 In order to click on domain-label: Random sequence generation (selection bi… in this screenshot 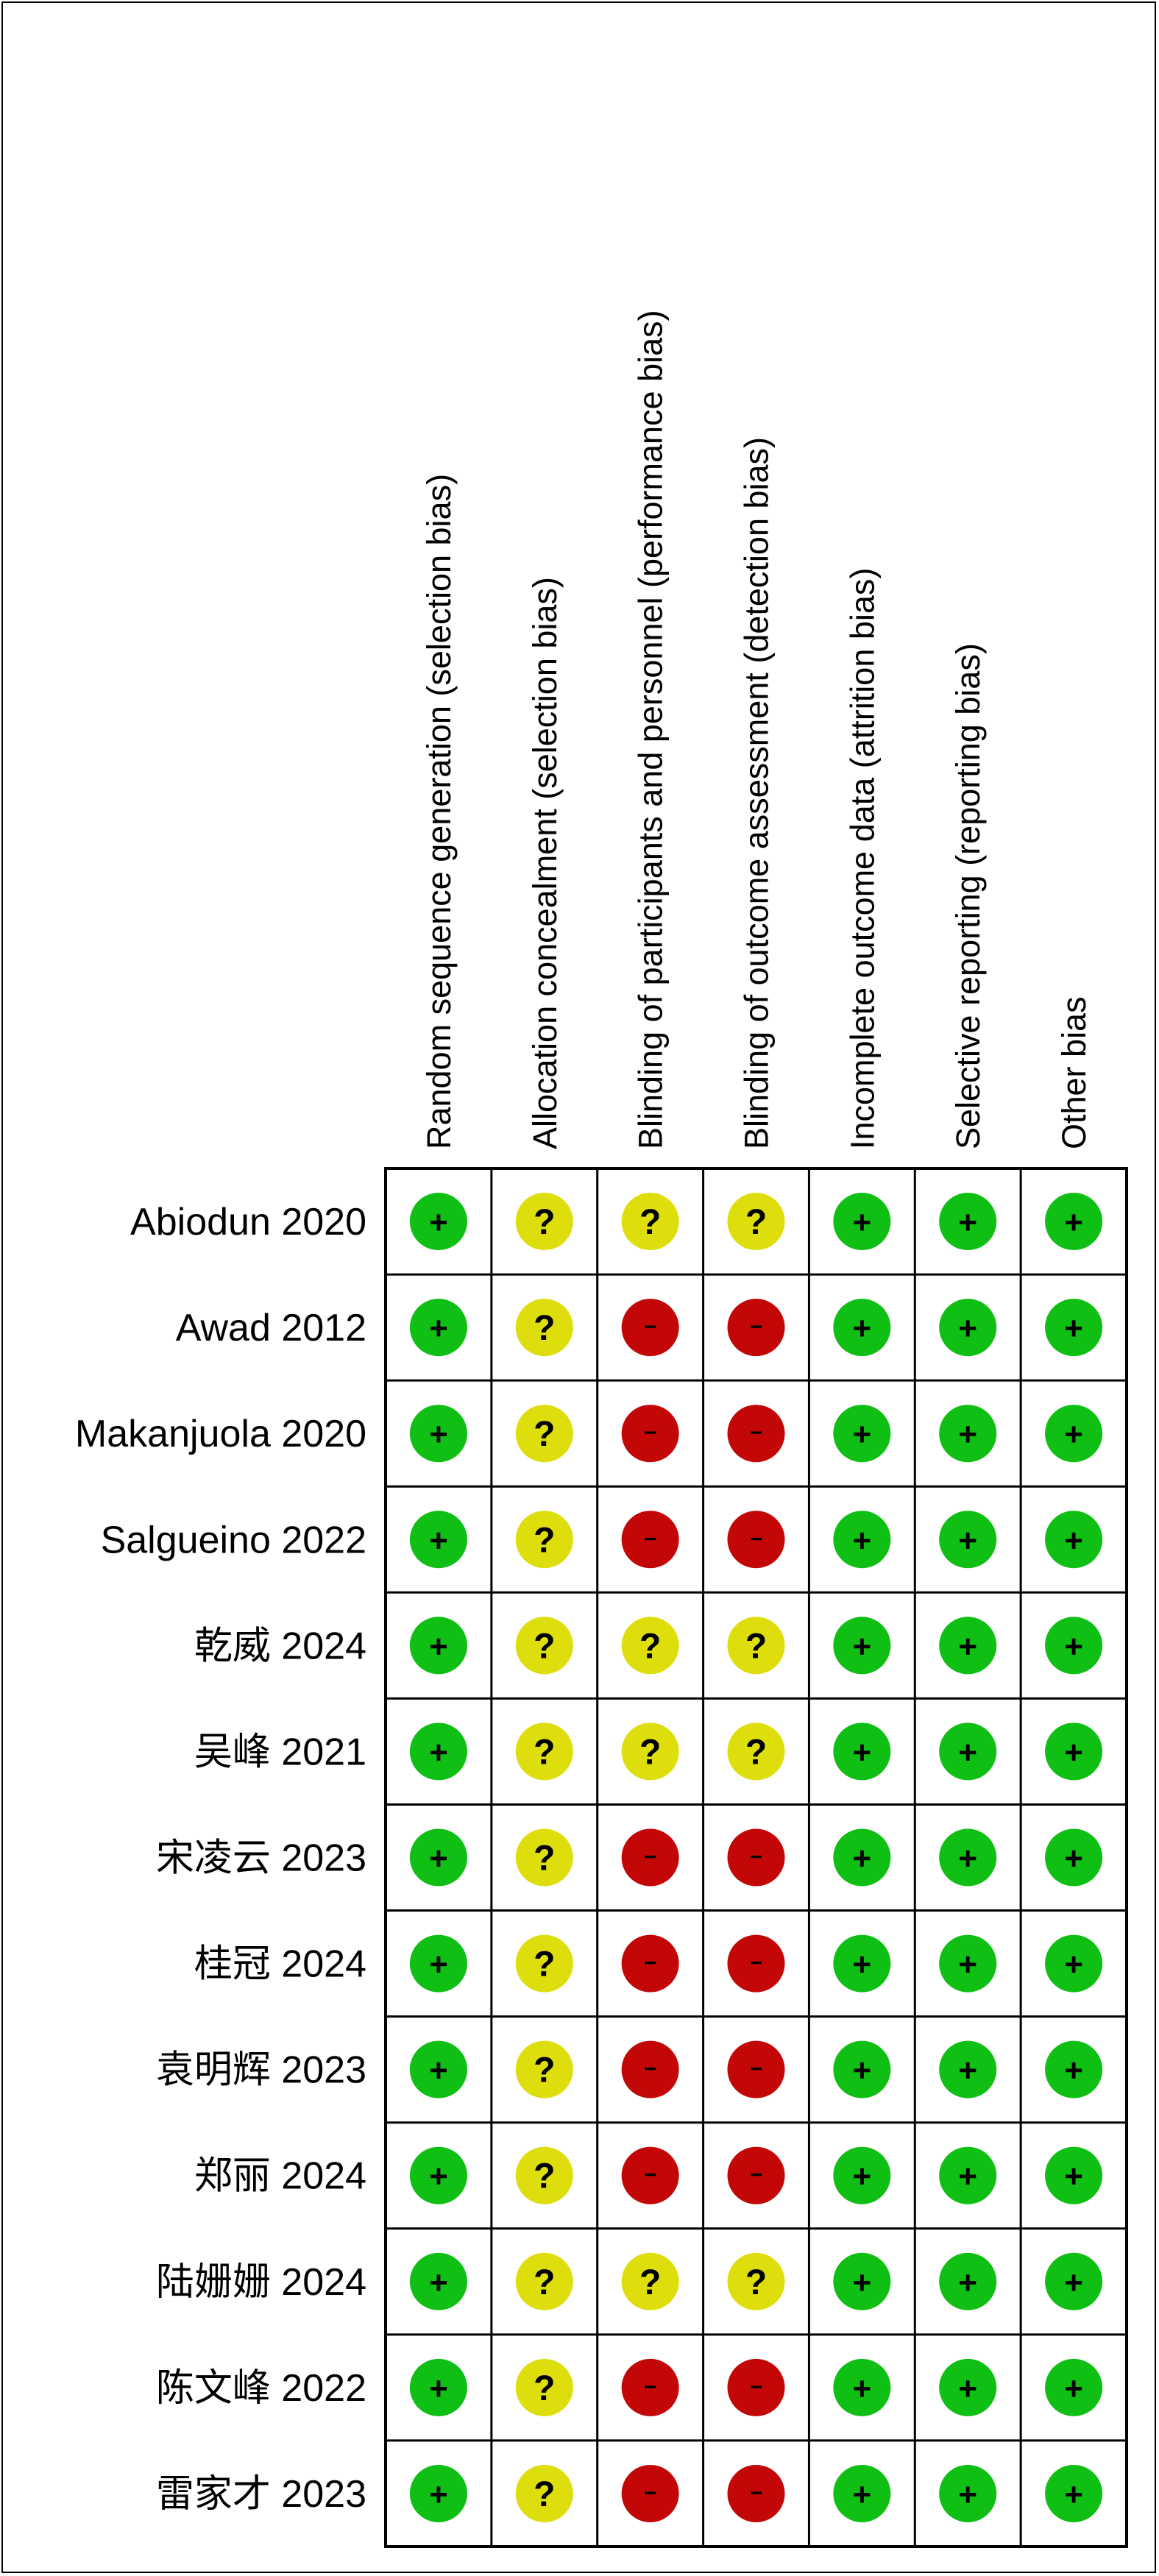, I will do `click(439, 811)`.